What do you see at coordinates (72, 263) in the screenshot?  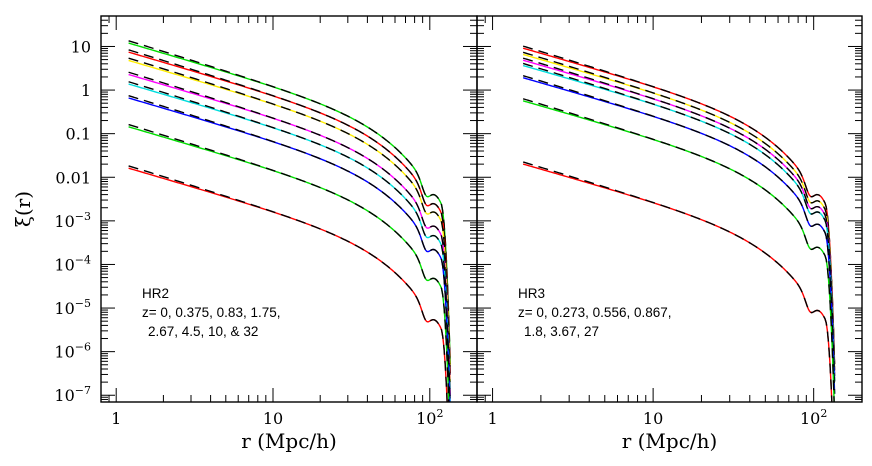 I see `y-tick-label: 10⁻⁴` at bounding box center [72, 263].